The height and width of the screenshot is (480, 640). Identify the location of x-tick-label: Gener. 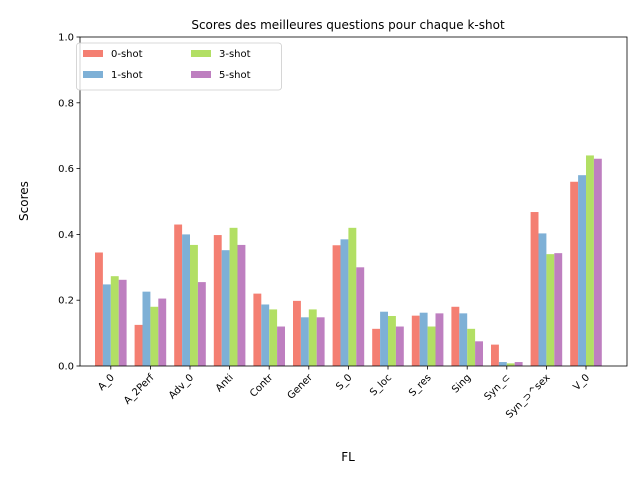
(301, 387).